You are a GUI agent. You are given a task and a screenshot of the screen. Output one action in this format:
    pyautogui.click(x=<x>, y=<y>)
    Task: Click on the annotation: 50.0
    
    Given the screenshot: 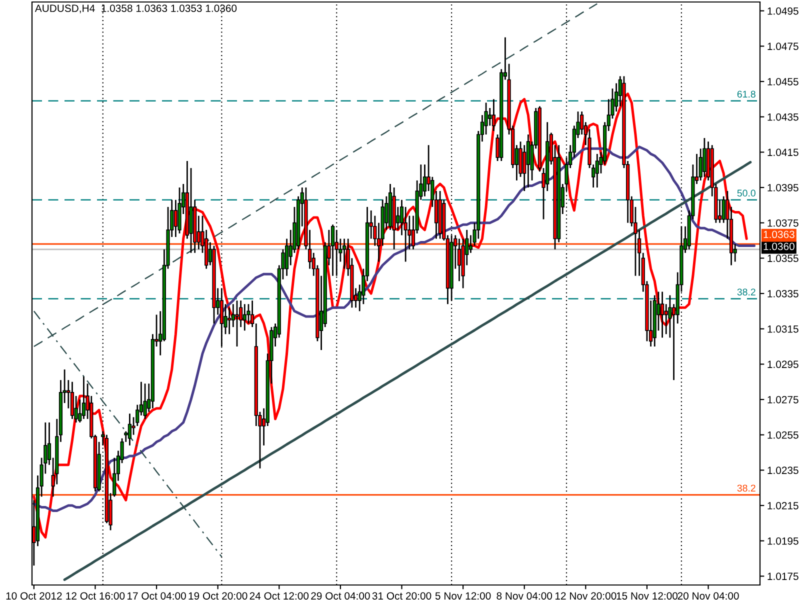 What is the action you would take?
    pyautogui.click(x=746, y=193)
    